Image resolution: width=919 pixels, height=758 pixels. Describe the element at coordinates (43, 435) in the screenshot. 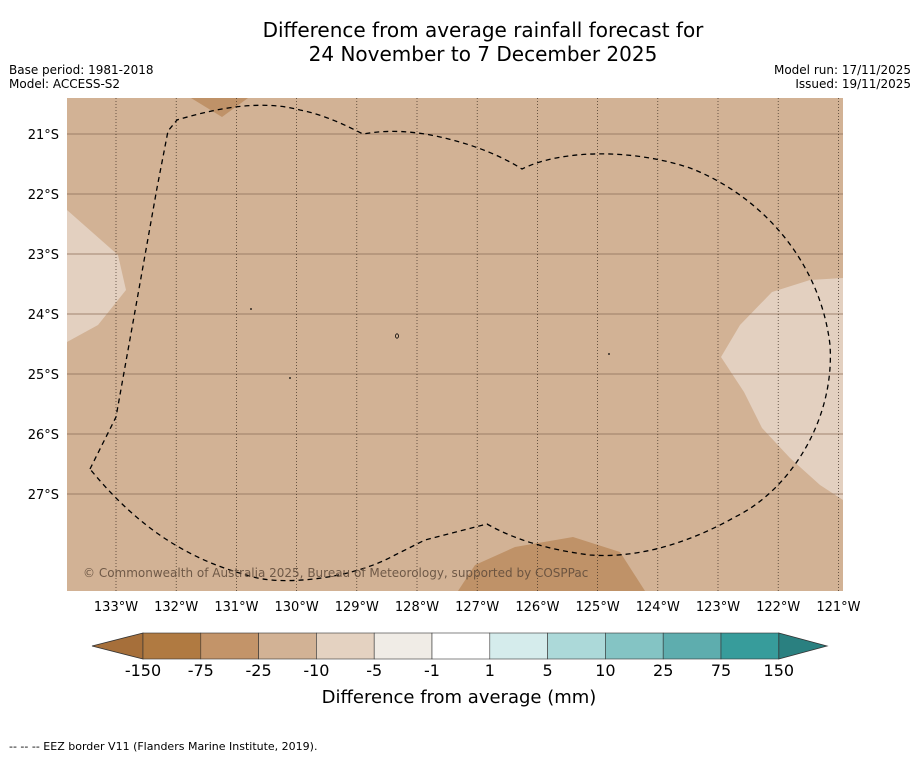

I see `latitude-label: 26°S` at that location.